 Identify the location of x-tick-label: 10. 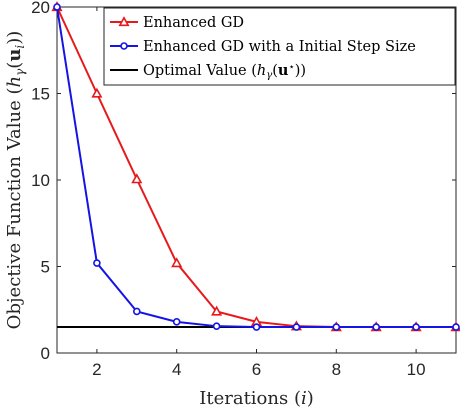
(416, 369).